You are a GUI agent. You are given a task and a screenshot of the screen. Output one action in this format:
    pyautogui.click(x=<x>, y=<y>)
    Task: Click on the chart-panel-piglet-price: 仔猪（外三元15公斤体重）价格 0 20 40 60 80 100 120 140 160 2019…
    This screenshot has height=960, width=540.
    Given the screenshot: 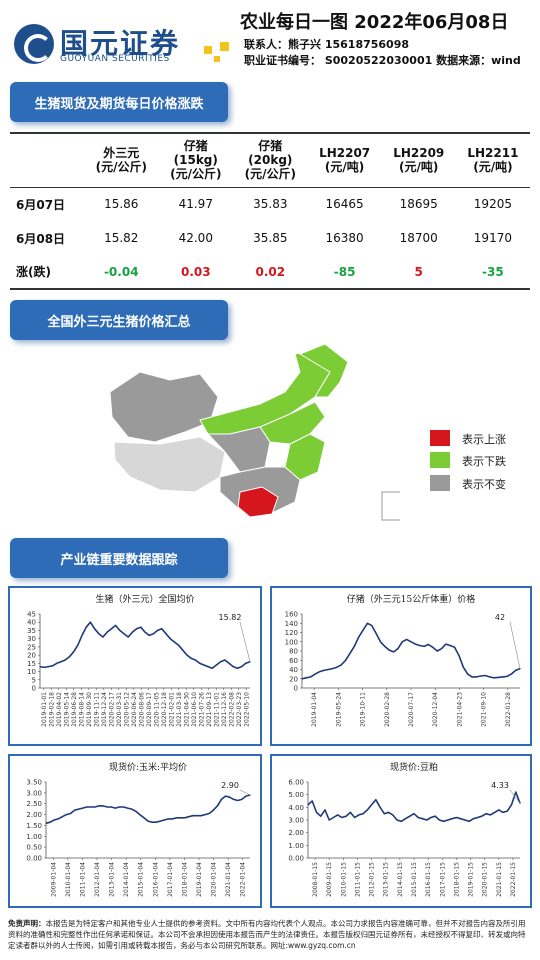 What is the action you would take?
    pyautogui.click(x=401, y=666)
    